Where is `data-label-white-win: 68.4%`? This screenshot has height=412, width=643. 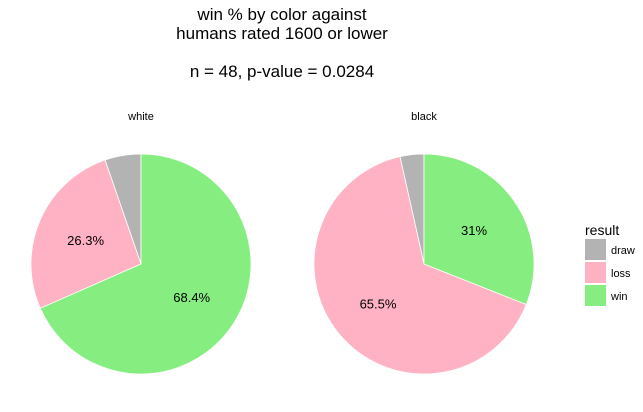 data-label-white-win: 68.4% is located at coordinates (191, 297).